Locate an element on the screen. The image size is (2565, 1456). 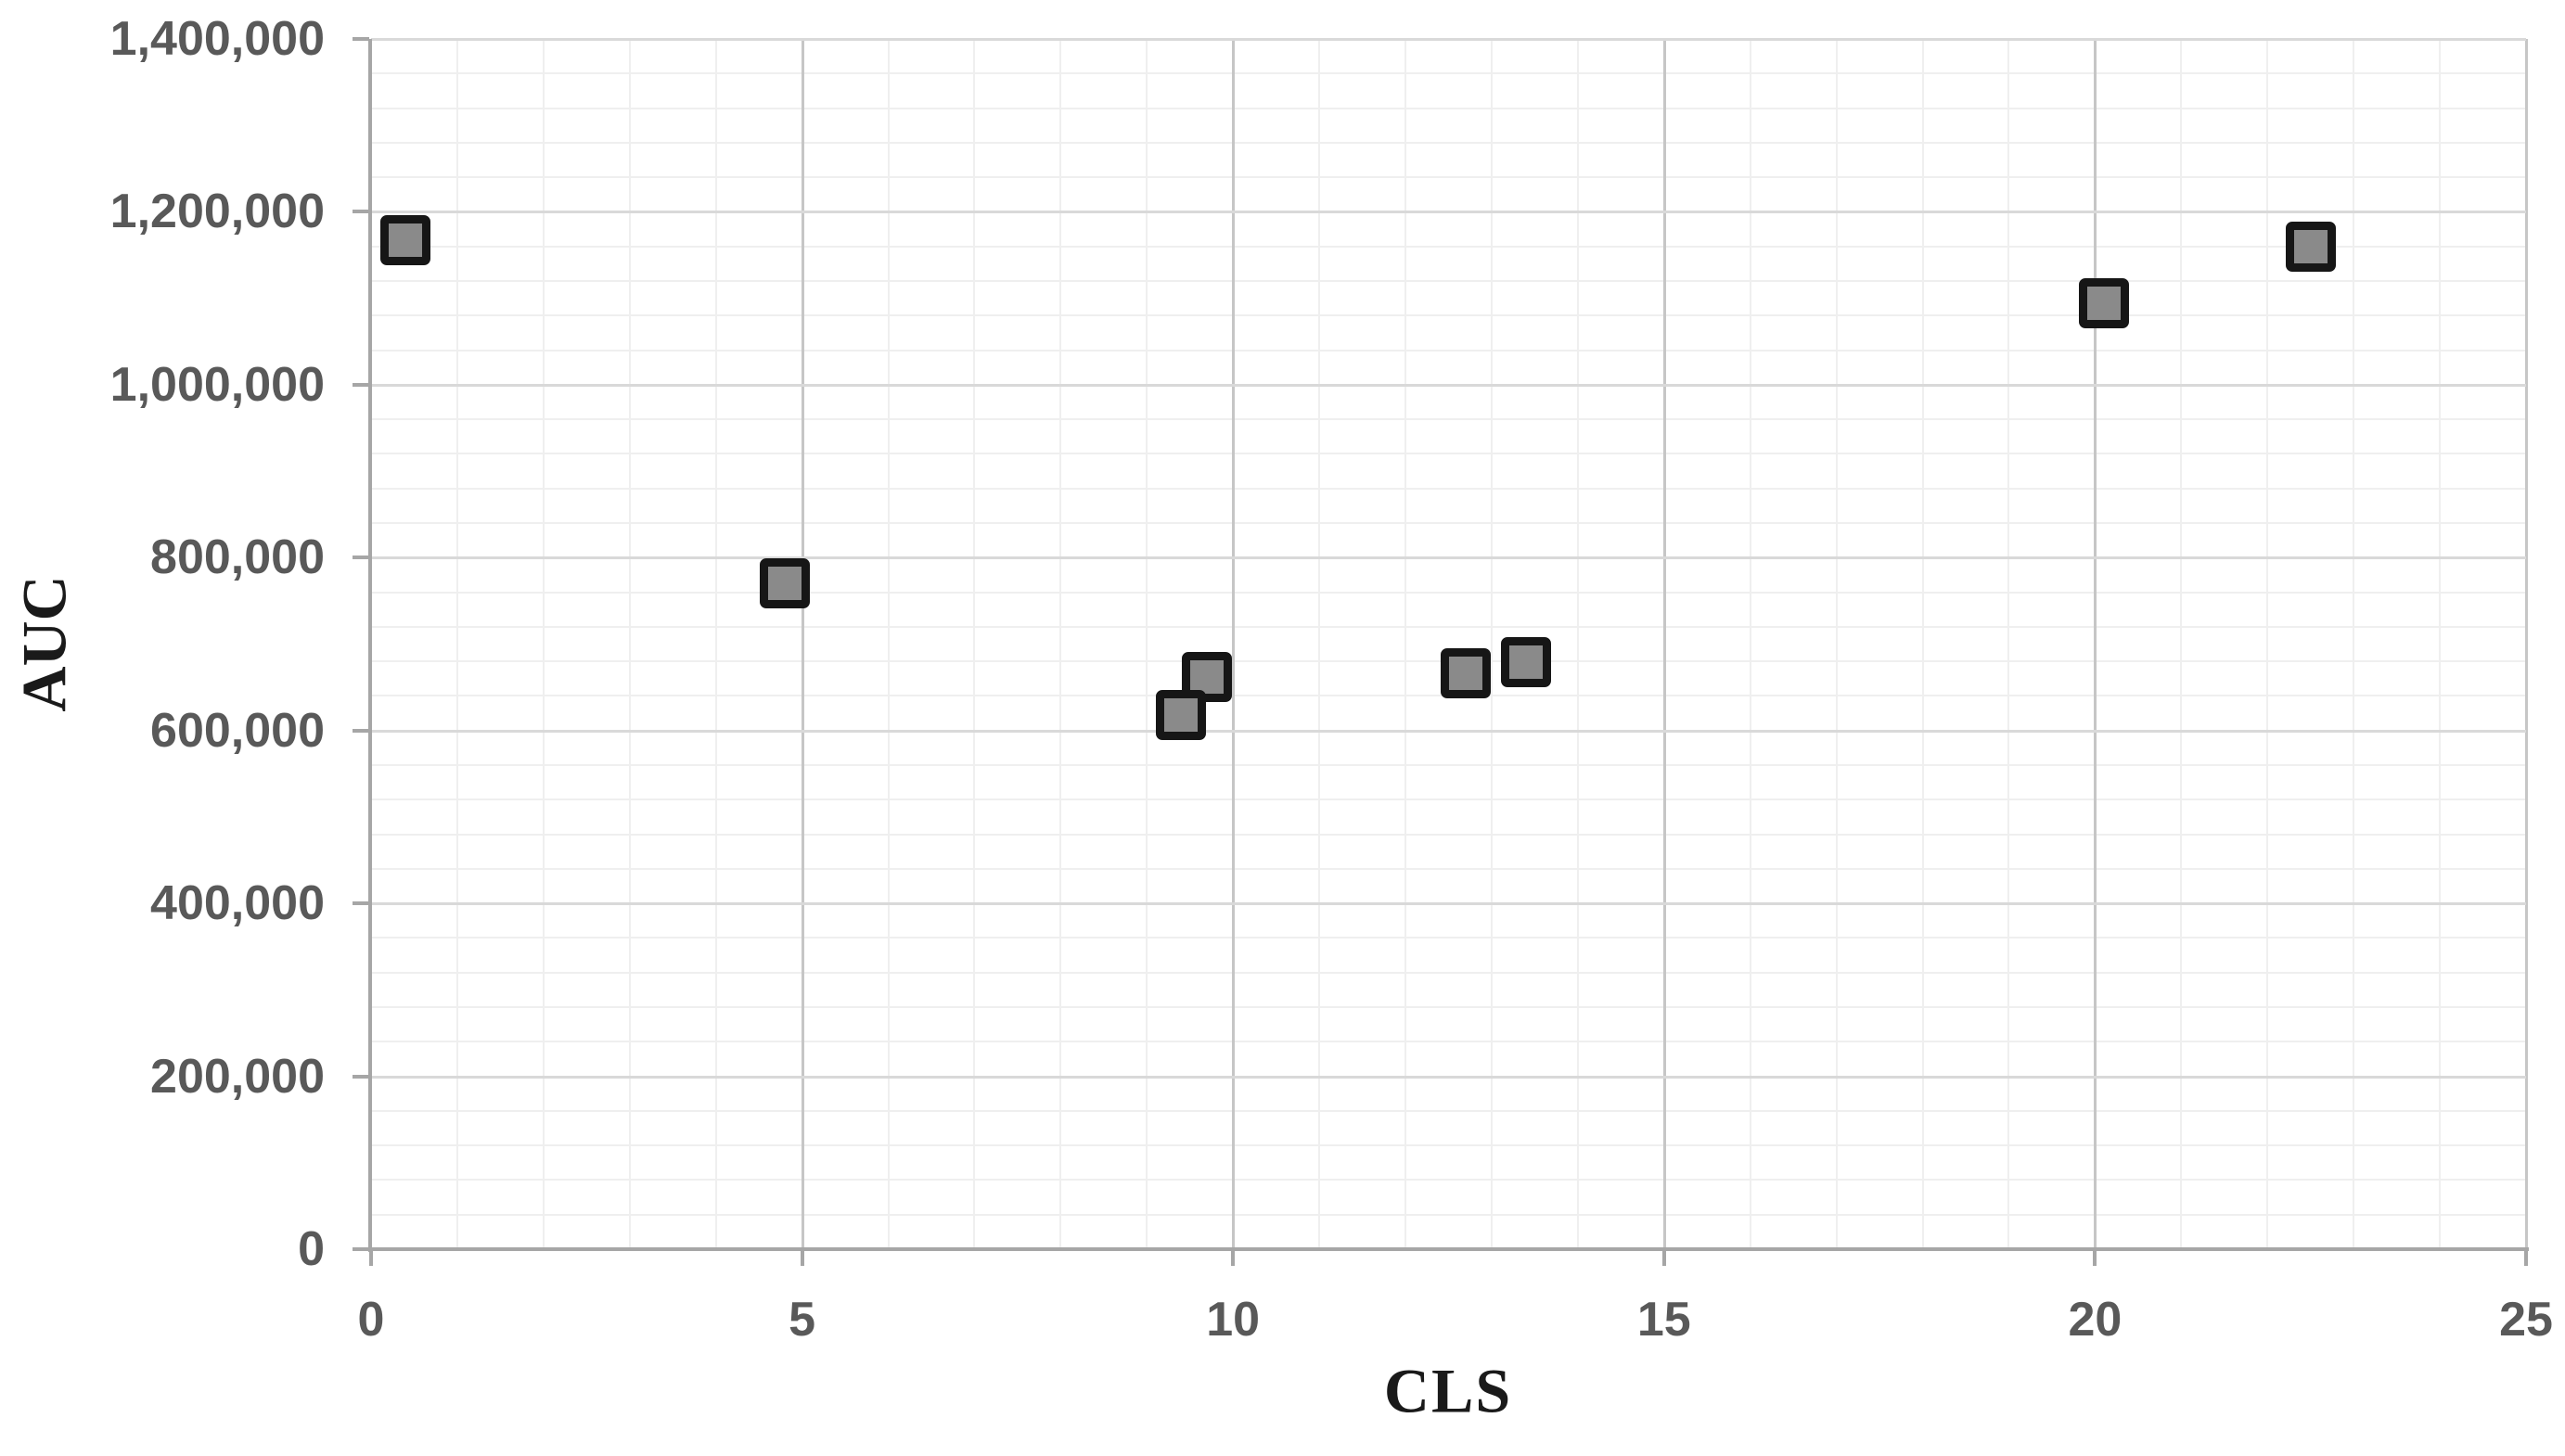
y-axis-title: AUC is located at coordinates (44, 643).